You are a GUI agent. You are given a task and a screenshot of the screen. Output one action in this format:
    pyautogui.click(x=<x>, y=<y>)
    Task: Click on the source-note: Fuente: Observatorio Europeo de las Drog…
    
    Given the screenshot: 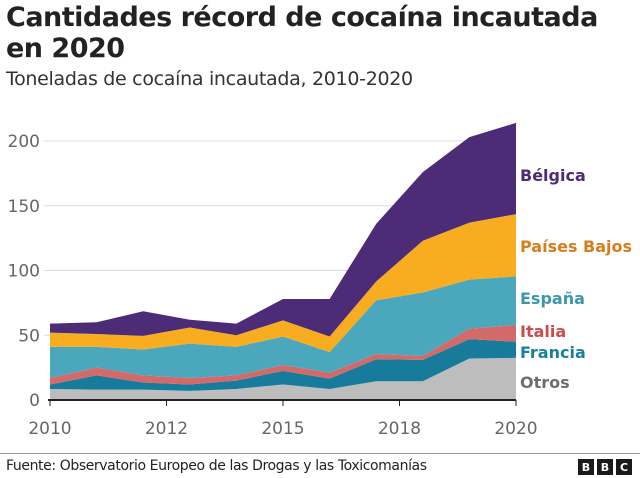 What is the action you would take?
    pyautogui.click(x=216, y=466)
    